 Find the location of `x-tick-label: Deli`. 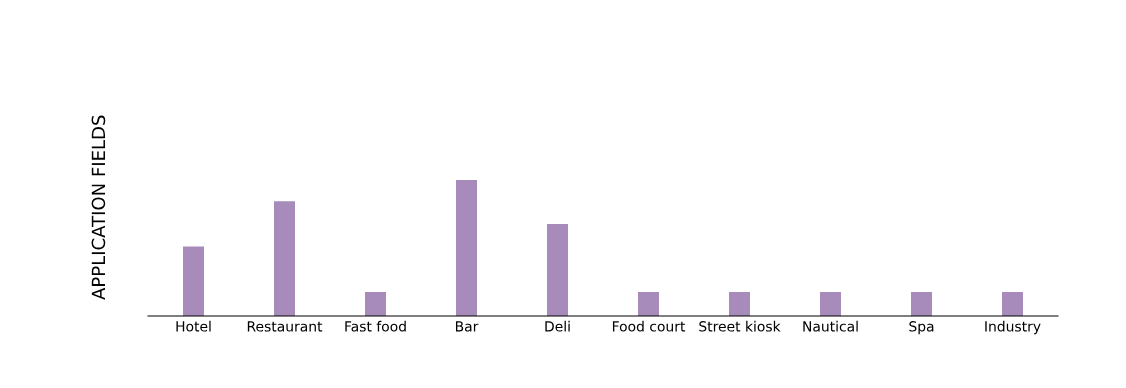

x-tick-label: Deli is located at coordinates (557, 326).